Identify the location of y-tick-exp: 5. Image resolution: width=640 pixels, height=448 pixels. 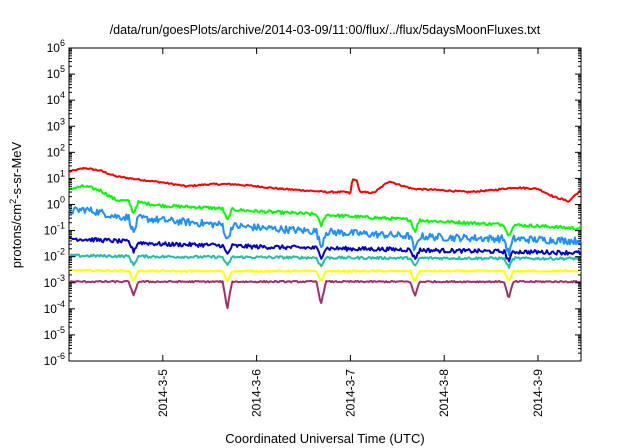
(62, 69).